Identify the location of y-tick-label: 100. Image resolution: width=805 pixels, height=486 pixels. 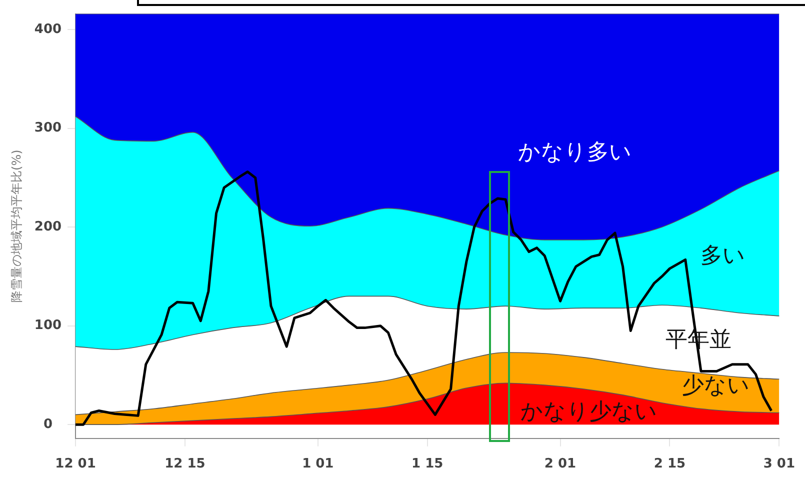
(48, 326).